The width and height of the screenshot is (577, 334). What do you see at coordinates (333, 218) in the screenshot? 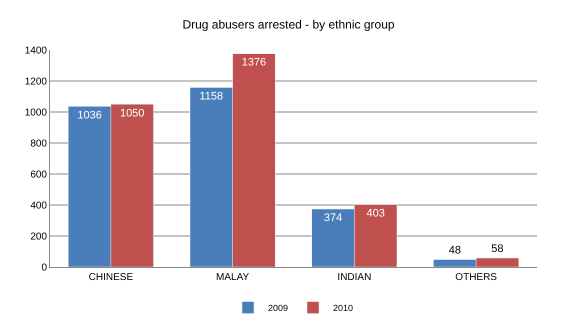
I see `data-label: 374` at bounding box center [333, 218].